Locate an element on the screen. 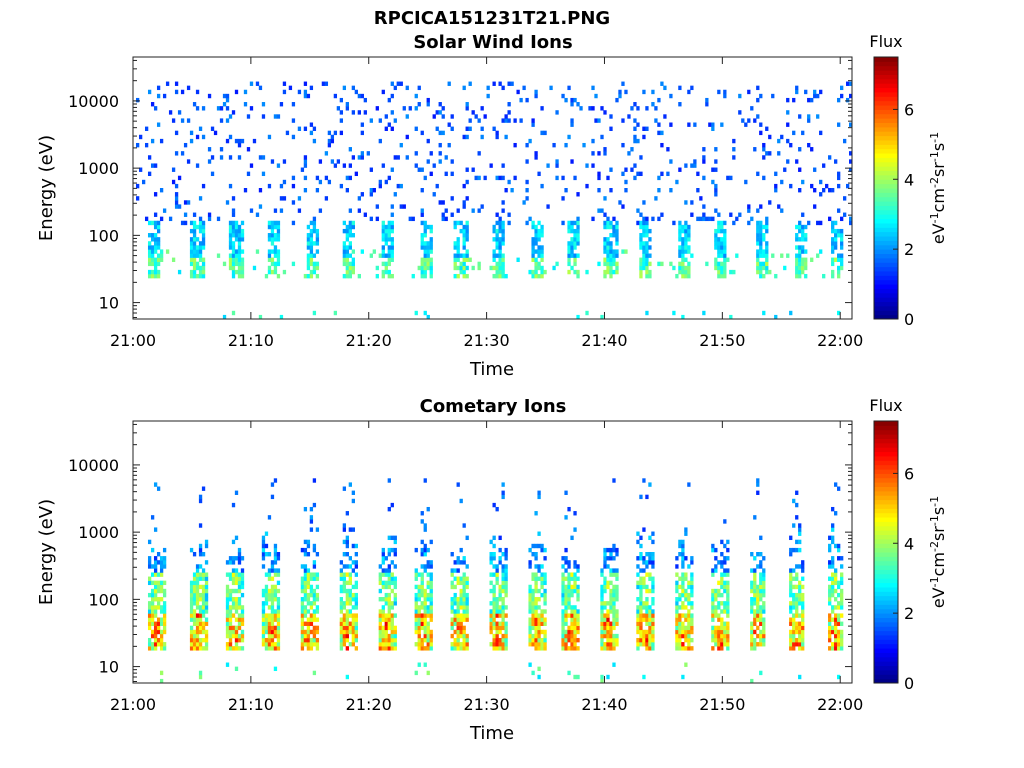 The image size is (1024, 768). y-tick-label: 100 is located at coordinates (103, 235).